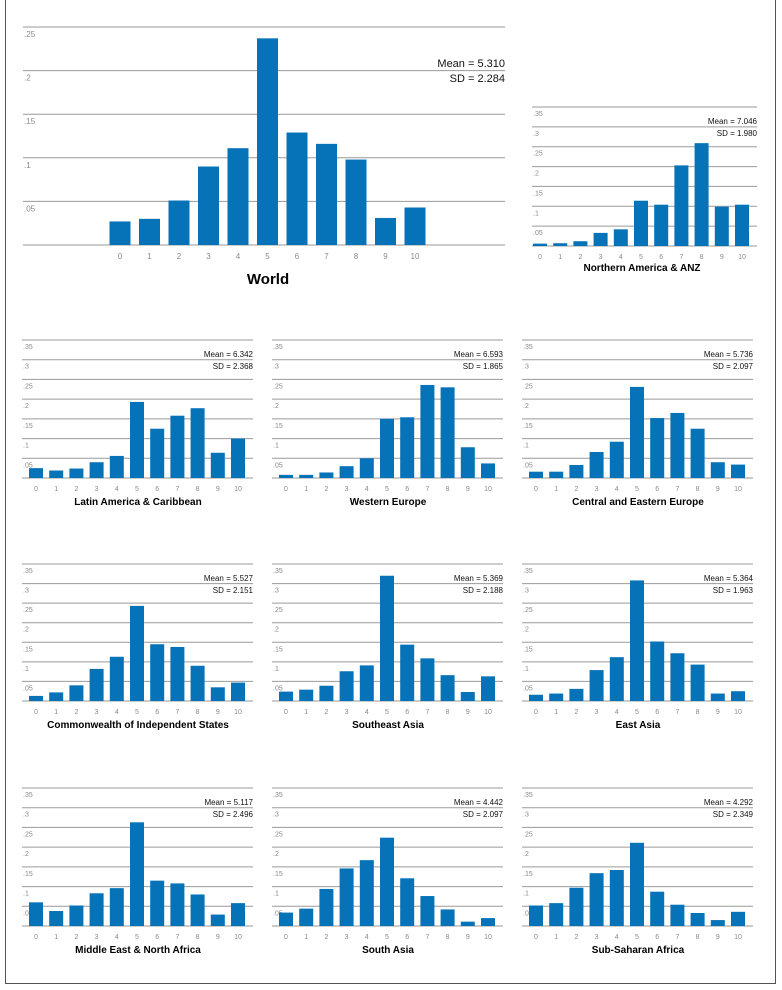  What do you see at coordinates (138, 950) in the screenshot?
I see `chart-title: Middle East & North Africa` at bounding box center [138, 950].